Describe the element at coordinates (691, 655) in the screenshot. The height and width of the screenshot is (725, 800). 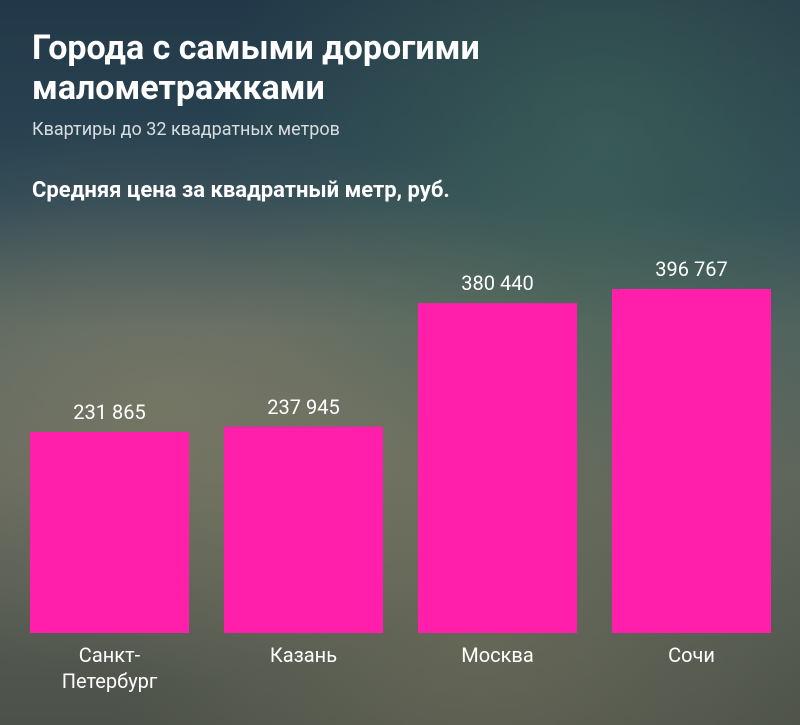
I see `x-tick-label: Сочи` at that location.